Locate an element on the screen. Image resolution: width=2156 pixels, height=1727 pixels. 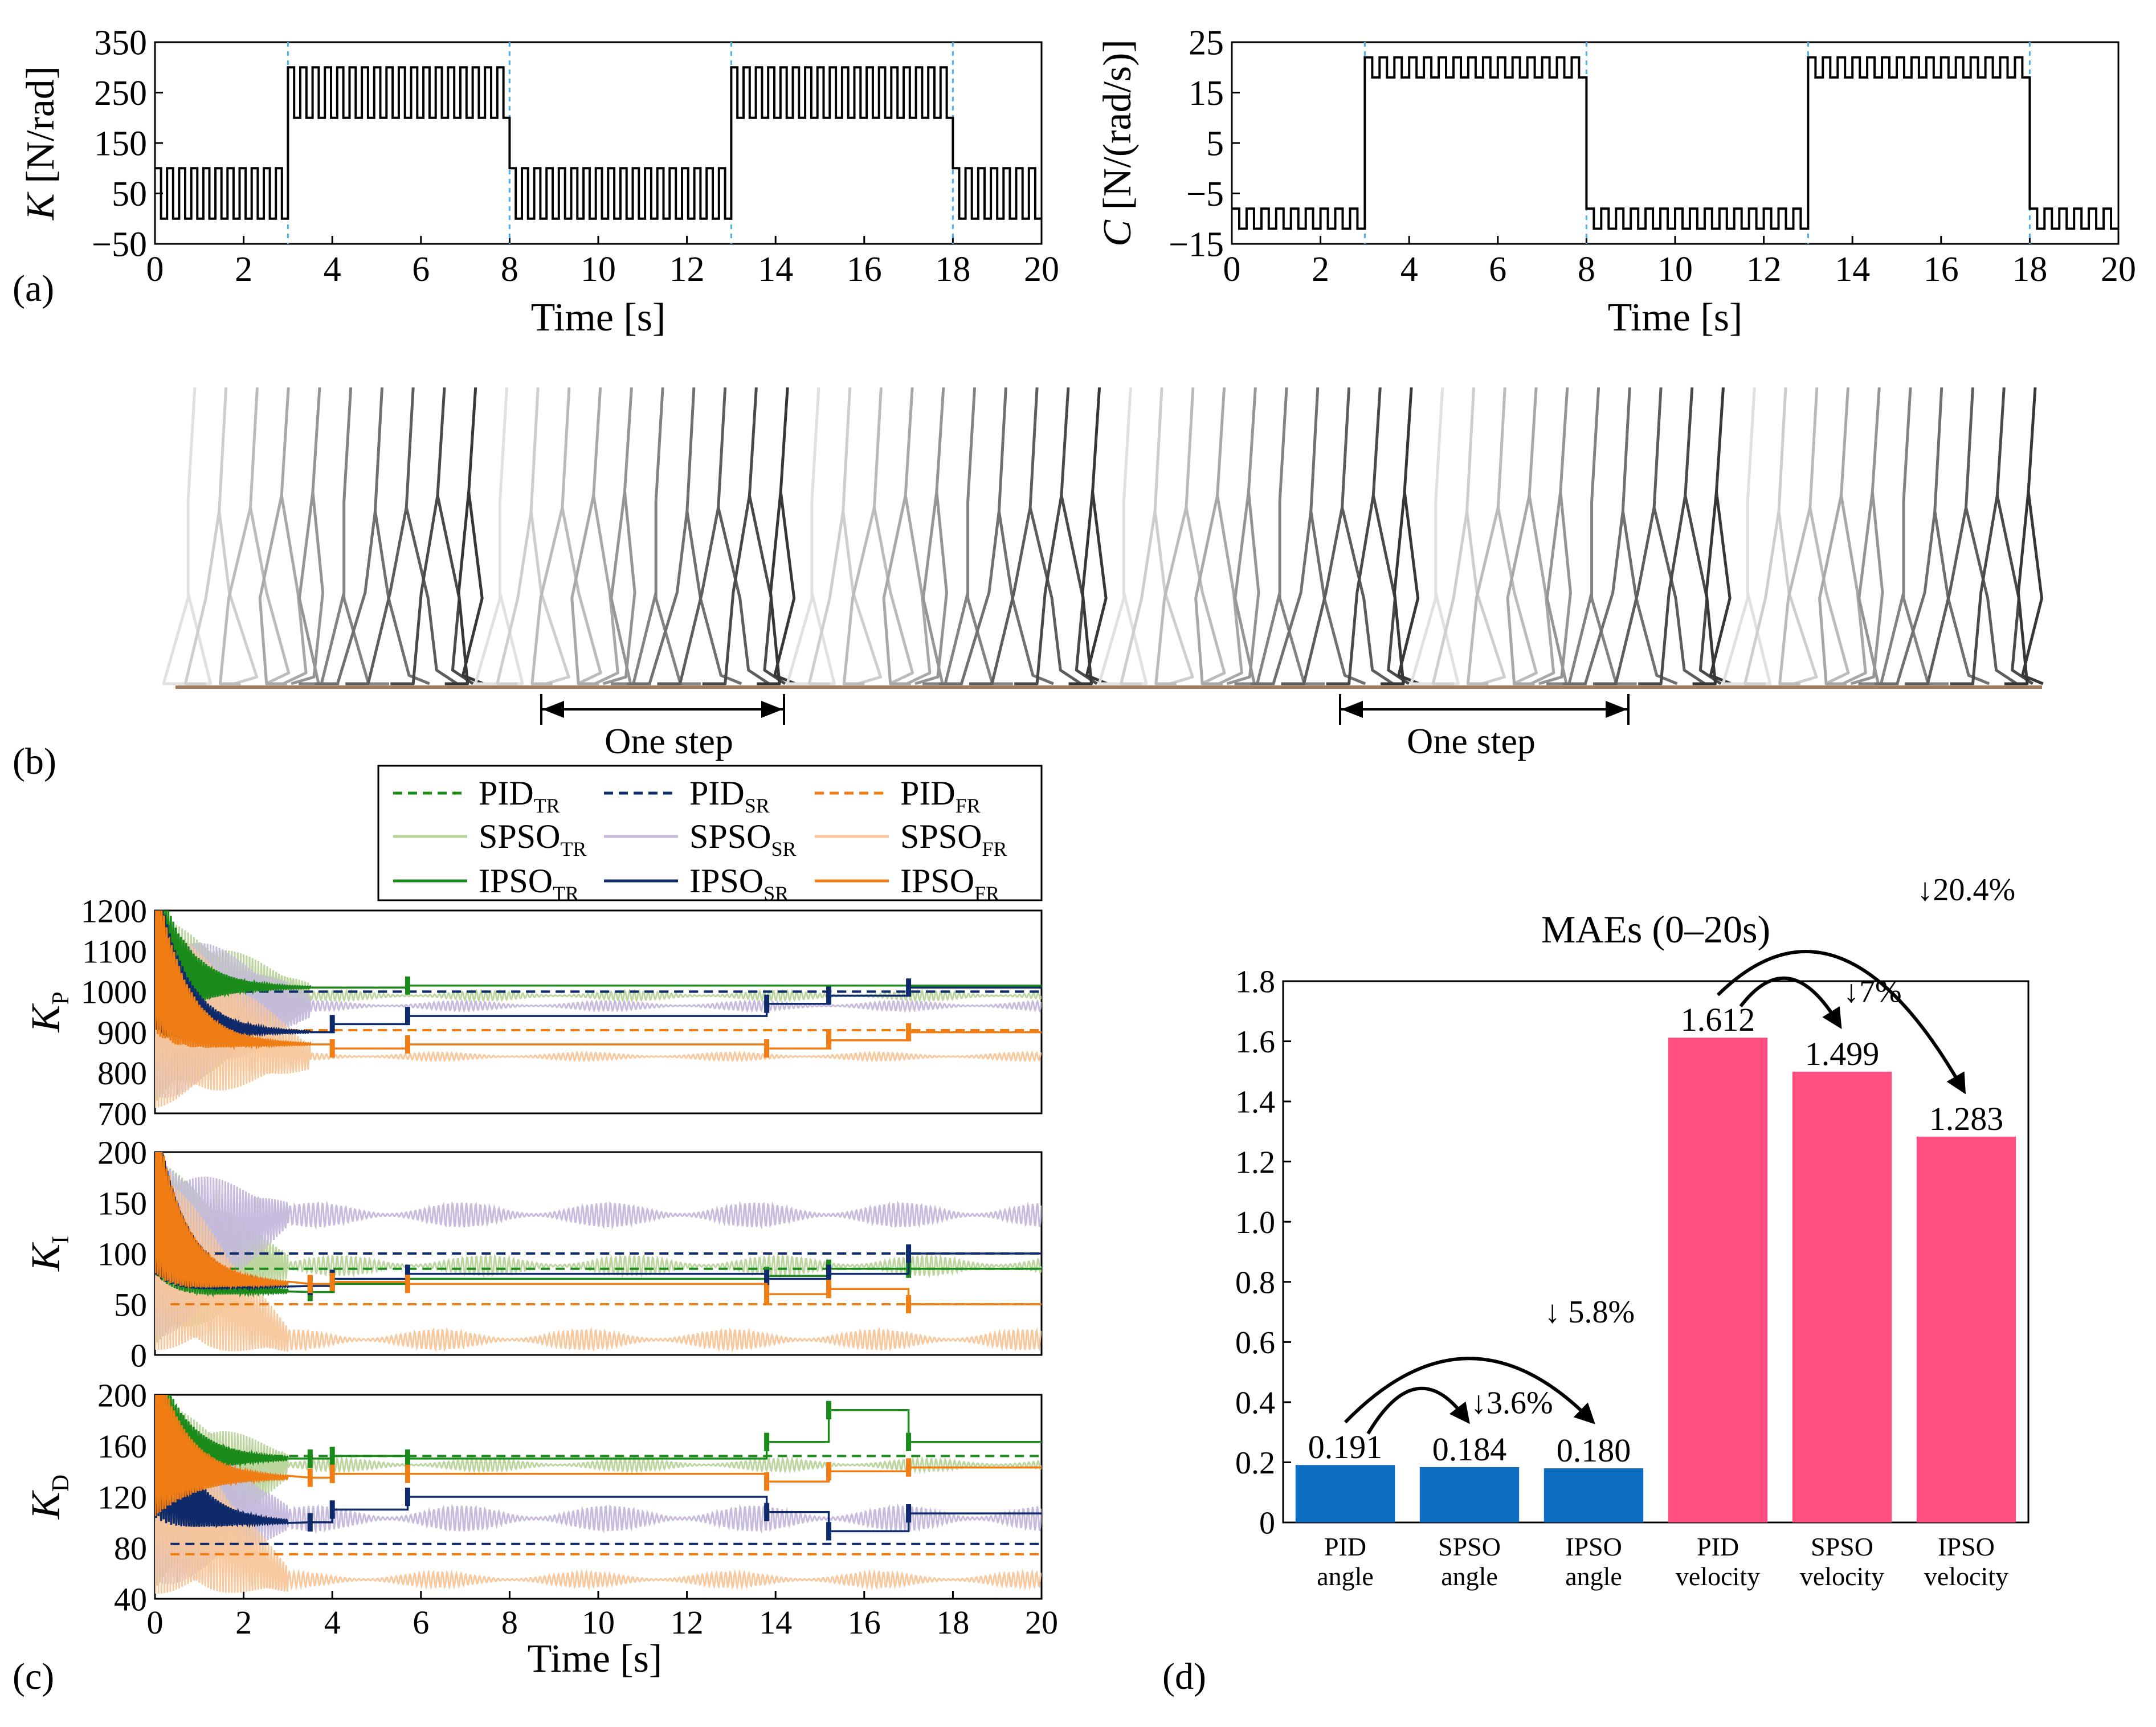
y-tick-label: 1100 is located at coordinates (114, 951).